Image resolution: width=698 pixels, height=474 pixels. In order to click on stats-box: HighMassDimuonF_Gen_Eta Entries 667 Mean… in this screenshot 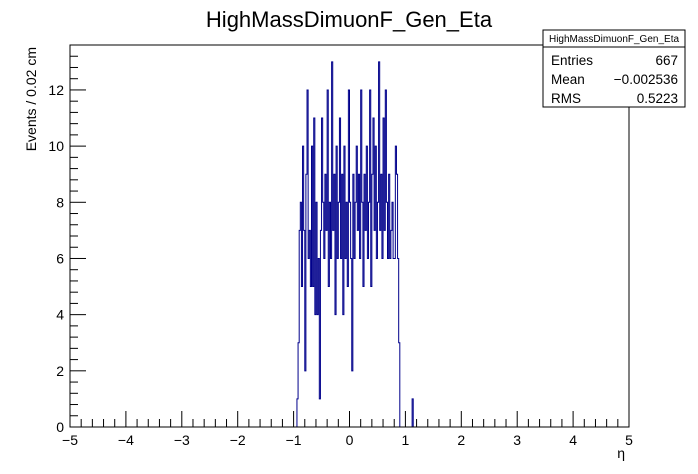, I will do `click(614, 68)`.